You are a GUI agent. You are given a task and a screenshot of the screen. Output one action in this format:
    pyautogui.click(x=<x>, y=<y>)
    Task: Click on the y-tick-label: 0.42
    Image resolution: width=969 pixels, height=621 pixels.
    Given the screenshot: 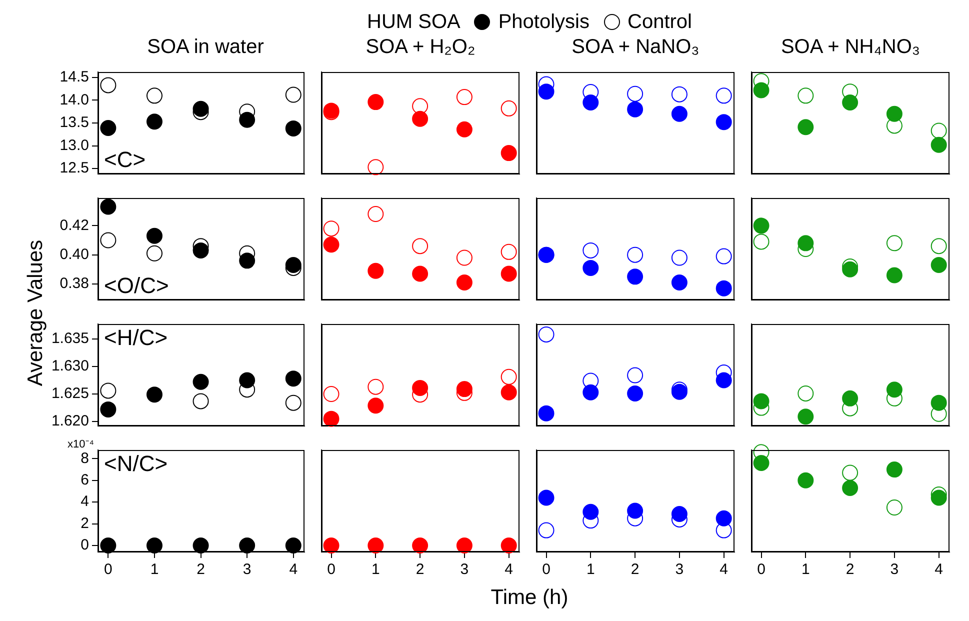 What is the action you would take?
    pyautogui.click(x=74, y=225)
    